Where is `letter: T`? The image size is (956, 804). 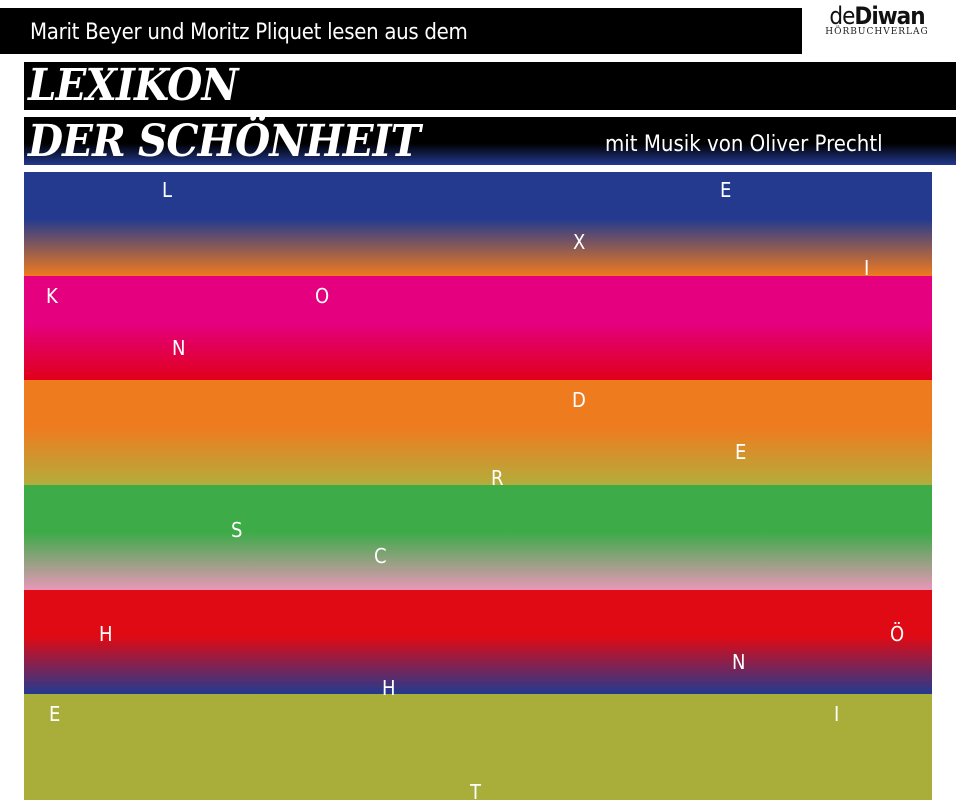
letter: T is located at coordinates (475, 792).